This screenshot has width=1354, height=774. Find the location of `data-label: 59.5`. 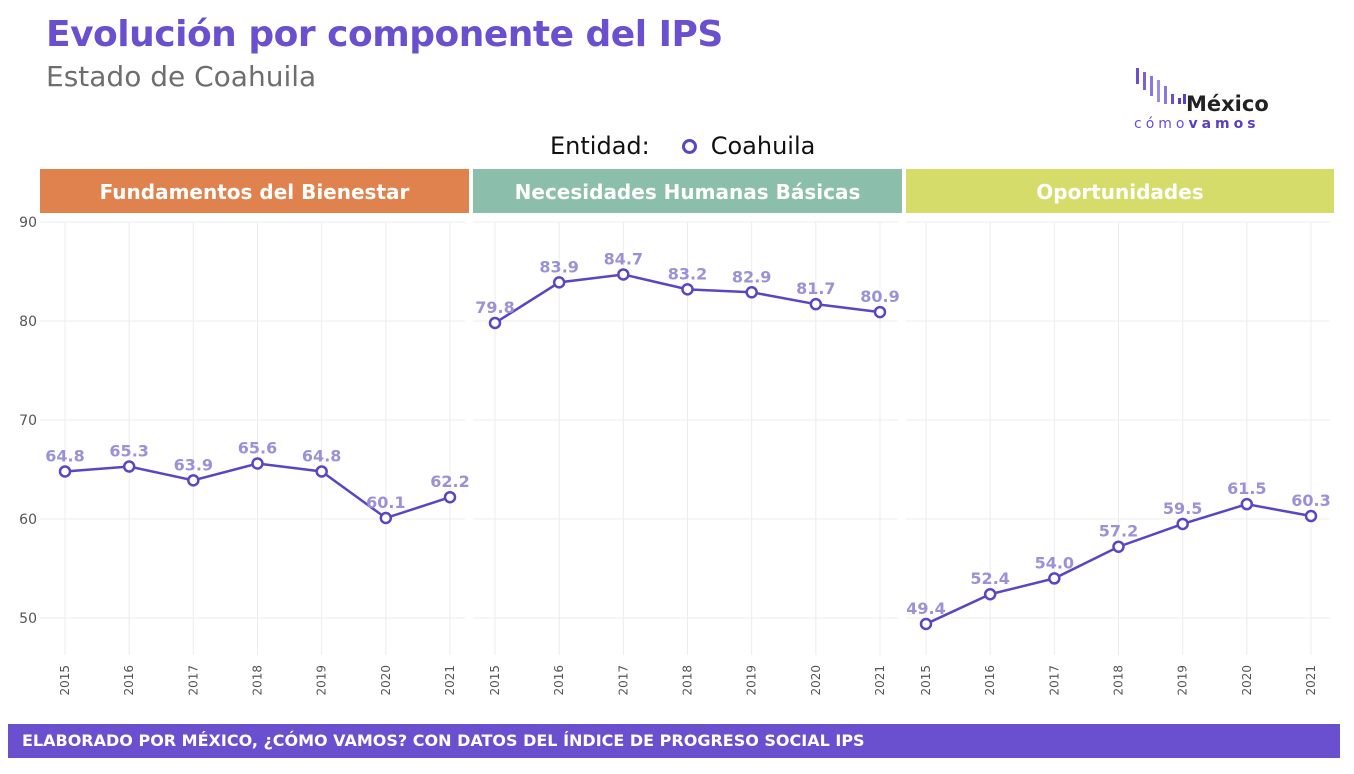

data-label: 59.5 is located at coordinates (1182, 508).